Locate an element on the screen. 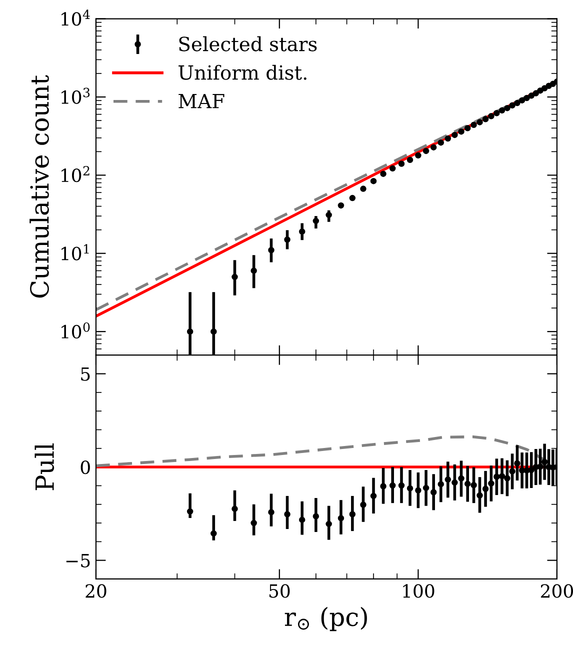 The width and height of the screenshot is (573, 648). y-tick-label: 10$^{4}$ is located at coordinates (76, 18).